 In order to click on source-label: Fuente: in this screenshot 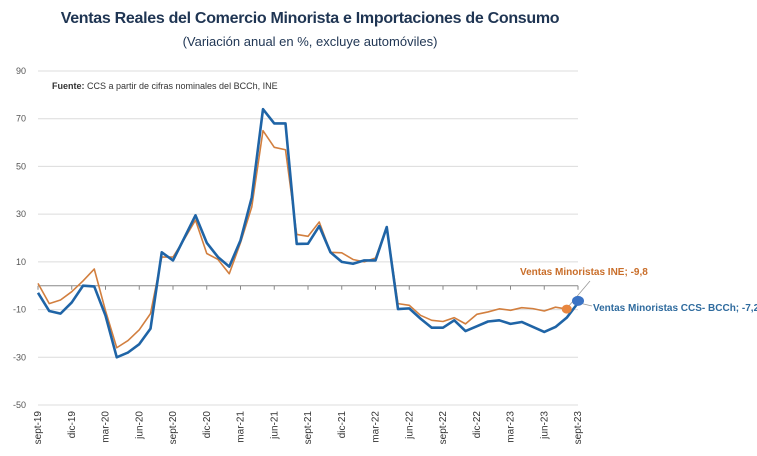, I will do `click(68, 86)`.